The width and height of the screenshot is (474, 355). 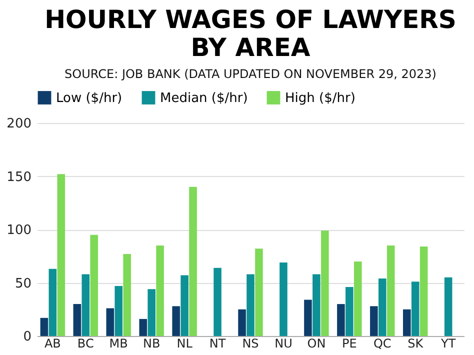 What do you see at coordinates (89, 98) in the screenshot?
I see `legend-label: Low ($/hr)` at bounding box center [89, 98].